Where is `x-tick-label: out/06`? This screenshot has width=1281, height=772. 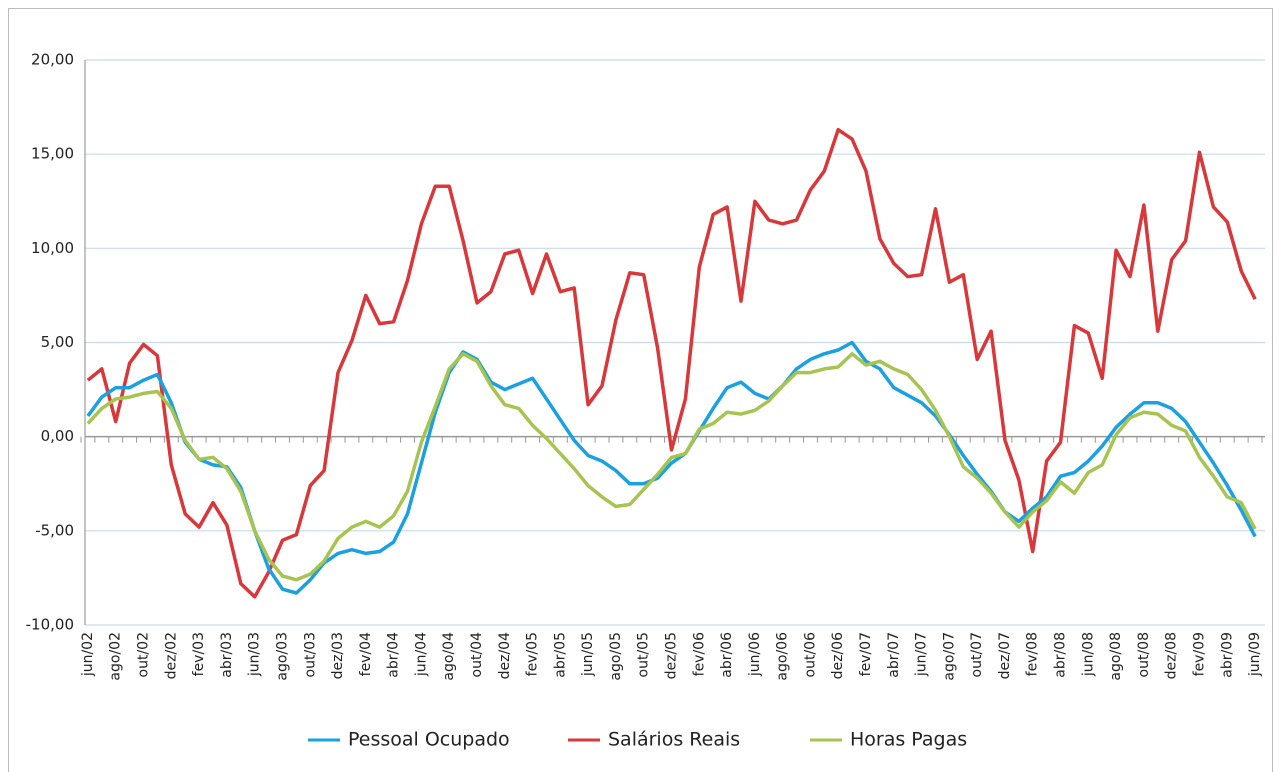
x-tick-label: out/06 is located at coordinates (810, 655).